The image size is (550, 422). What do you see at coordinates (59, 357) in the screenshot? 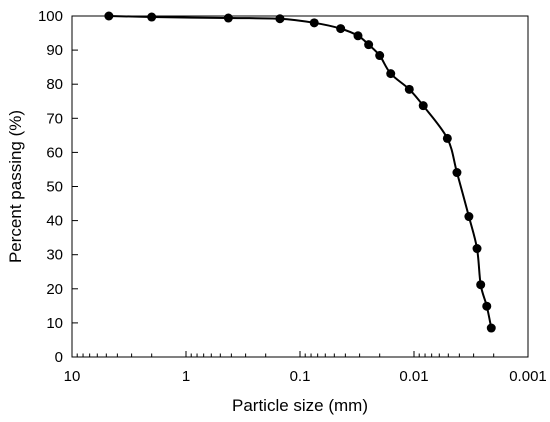
I see `y-tick-label: 0` at bounding box center [59, 357].